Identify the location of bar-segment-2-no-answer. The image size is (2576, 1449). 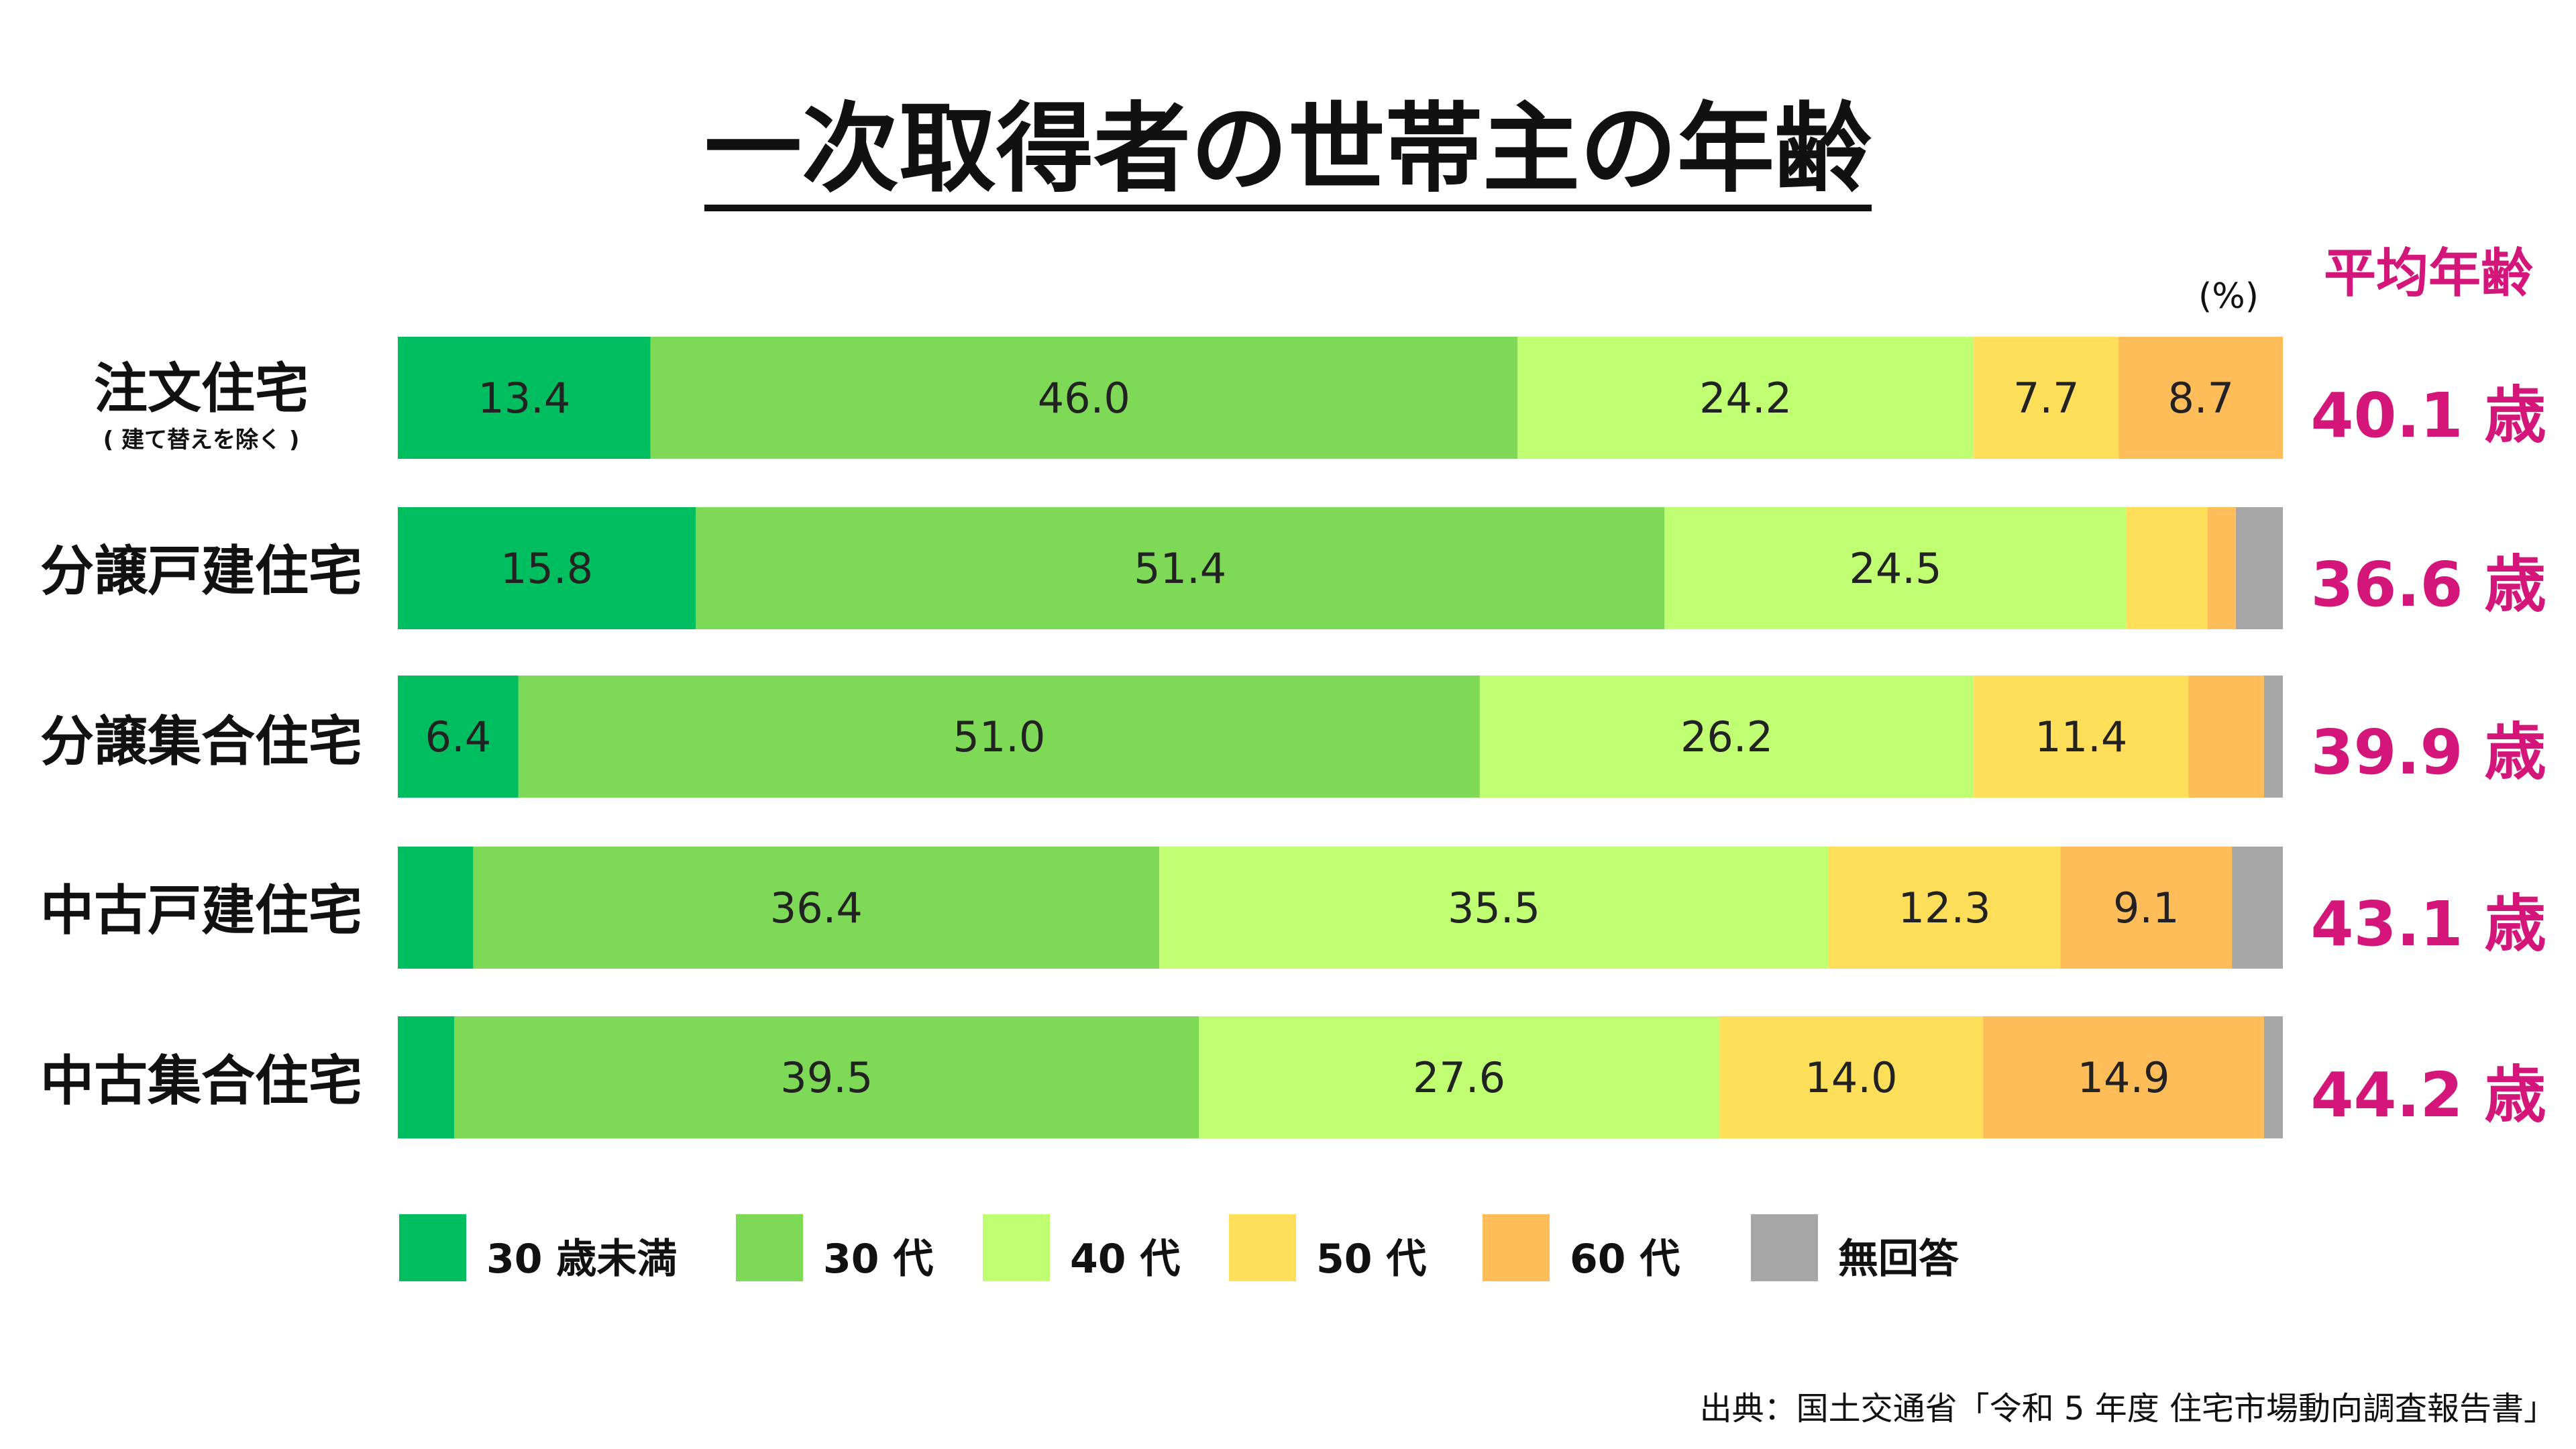
(2273, 737).